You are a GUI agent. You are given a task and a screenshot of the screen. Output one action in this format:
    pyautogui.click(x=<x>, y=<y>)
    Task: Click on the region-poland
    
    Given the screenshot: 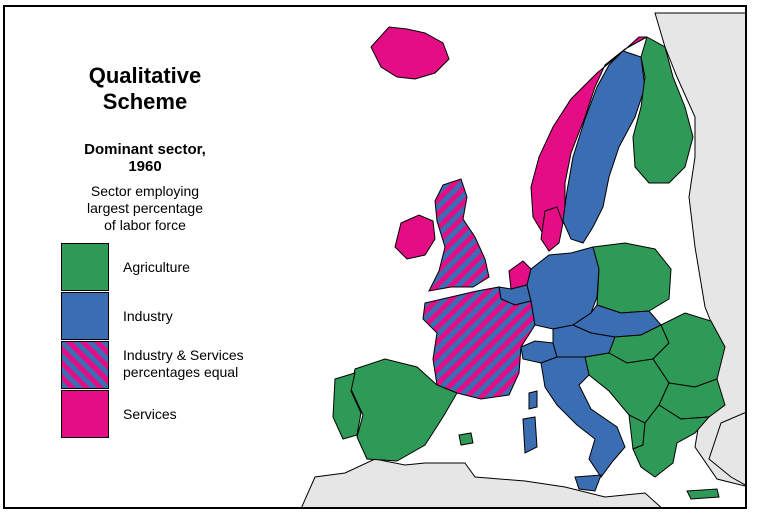 What is the action you would take?
    pyautogui.click(x=632, y=278)
    